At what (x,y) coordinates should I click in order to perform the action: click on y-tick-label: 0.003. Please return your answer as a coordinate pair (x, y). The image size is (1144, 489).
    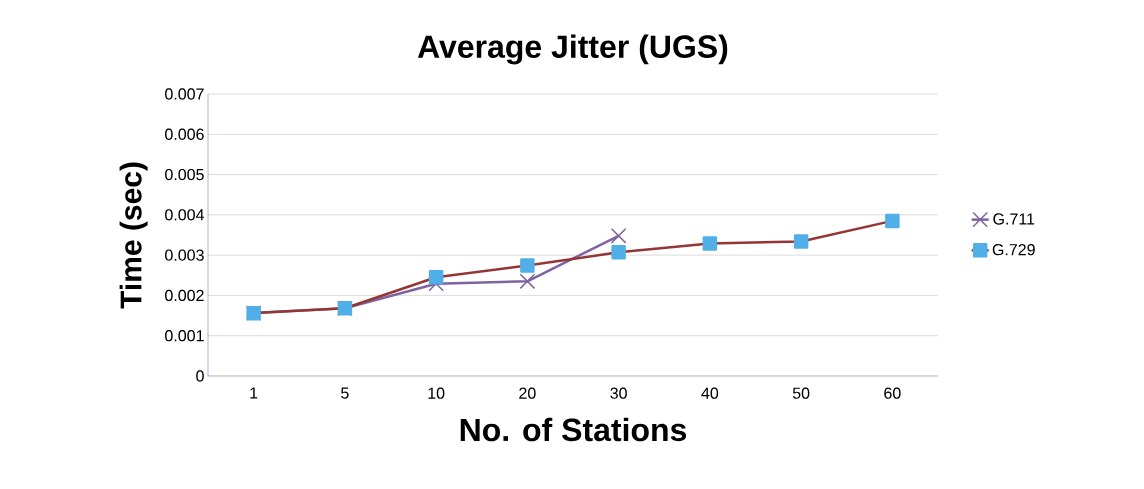
    Looking at the image, I should click on (184, 255).